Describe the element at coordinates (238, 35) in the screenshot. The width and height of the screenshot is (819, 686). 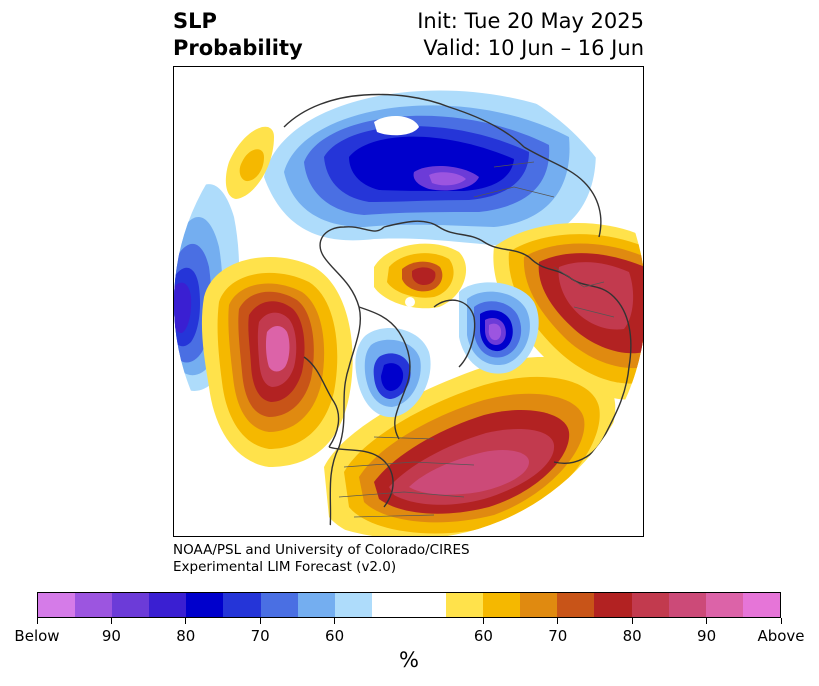
I see `map-title: SLP Probability` at that location.